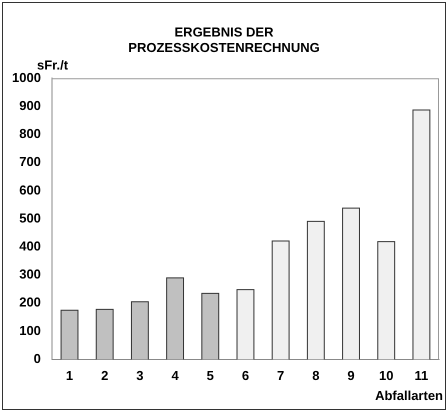  What do you see at coordinates (246, 375) in the screenshot?
I see `x-tick-label: 6` at bounding box center [246, 375].